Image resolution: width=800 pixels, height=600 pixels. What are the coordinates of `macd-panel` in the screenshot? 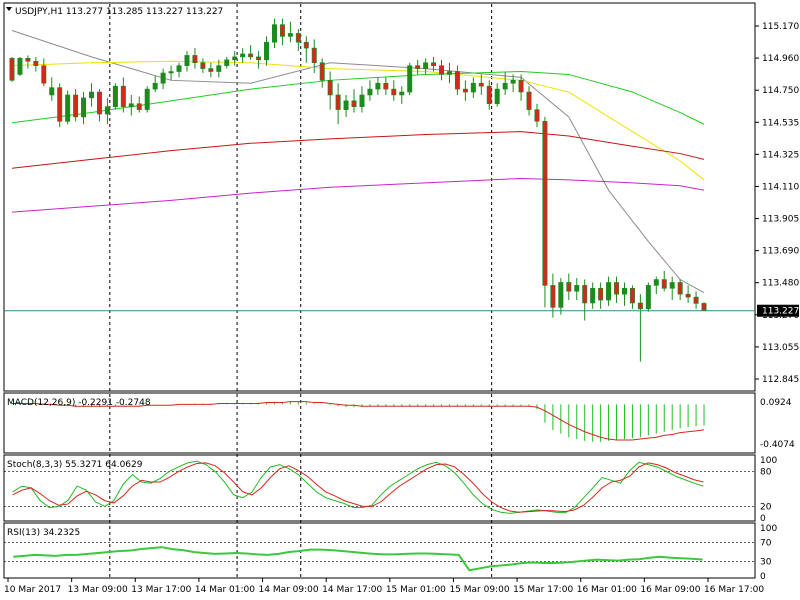 It's located at (379, 423).